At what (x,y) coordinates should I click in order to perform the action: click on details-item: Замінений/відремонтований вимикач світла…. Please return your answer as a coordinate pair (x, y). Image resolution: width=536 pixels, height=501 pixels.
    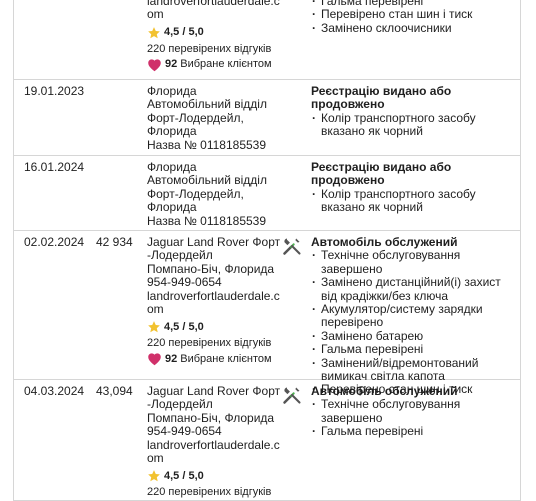
    Looking at the image, I should click on (413, 370).